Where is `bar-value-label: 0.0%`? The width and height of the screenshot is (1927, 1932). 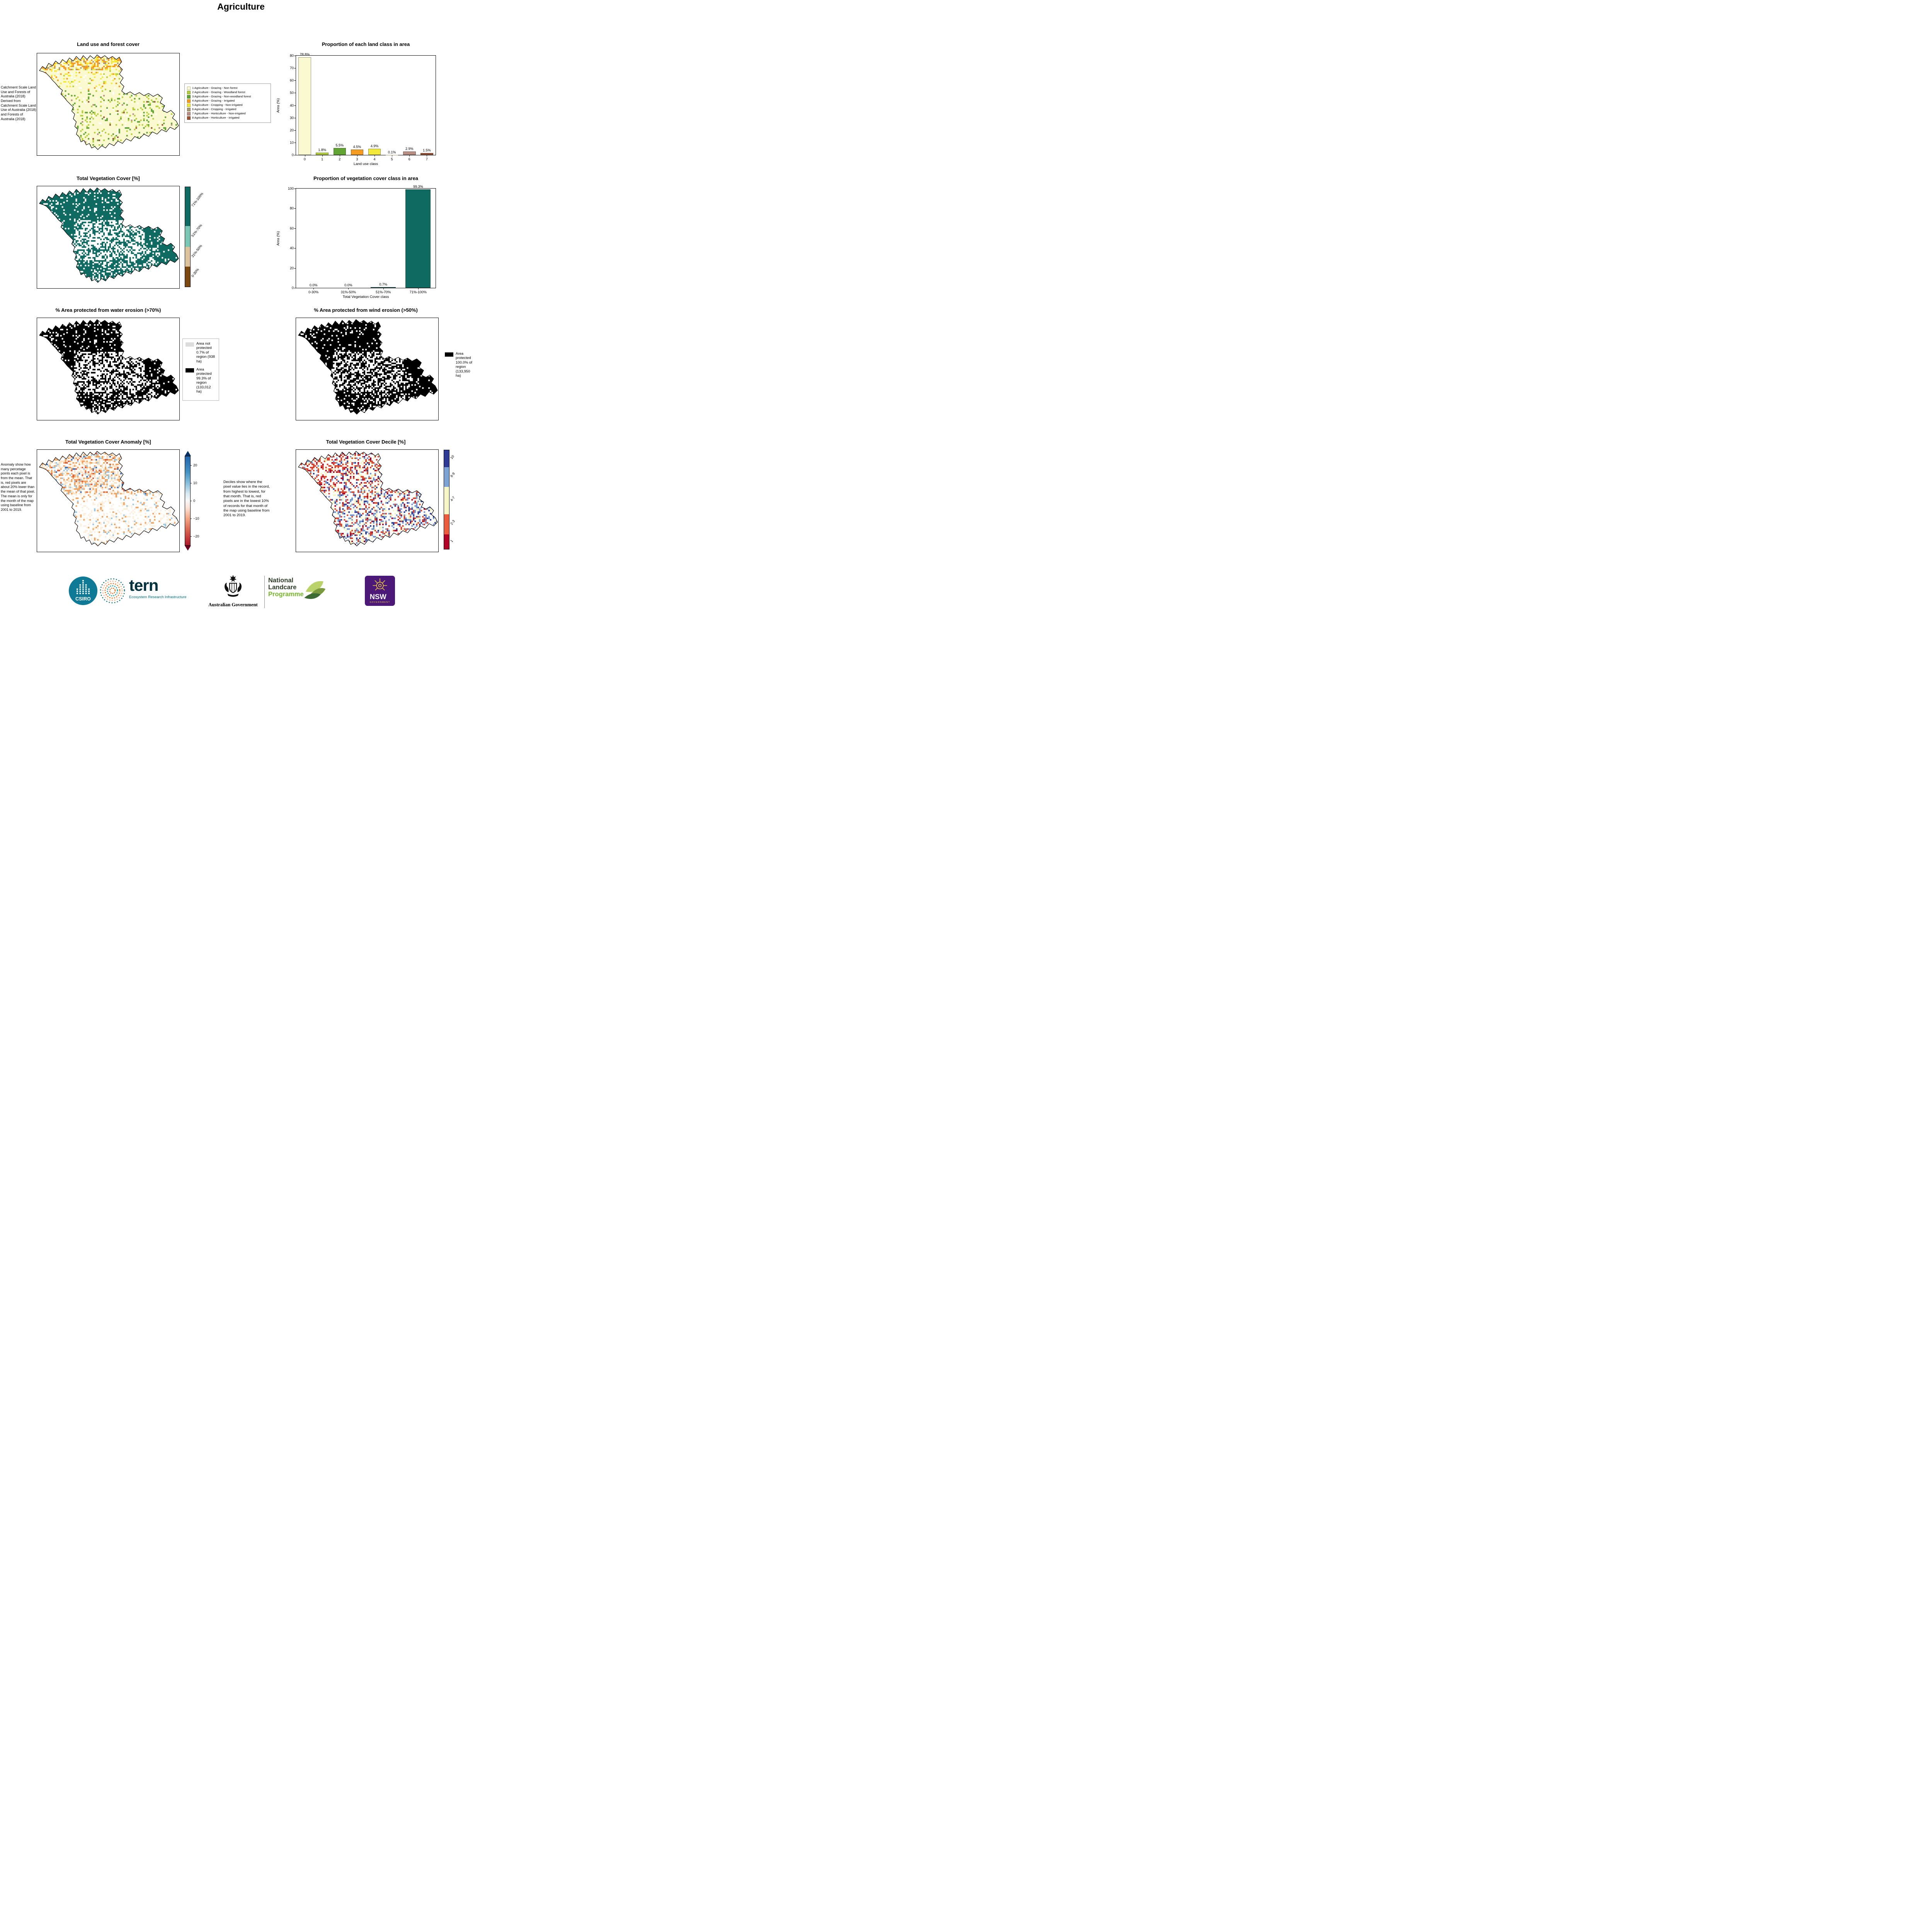 bar-value-label: 0.0% is located at coordinates (348, 285).